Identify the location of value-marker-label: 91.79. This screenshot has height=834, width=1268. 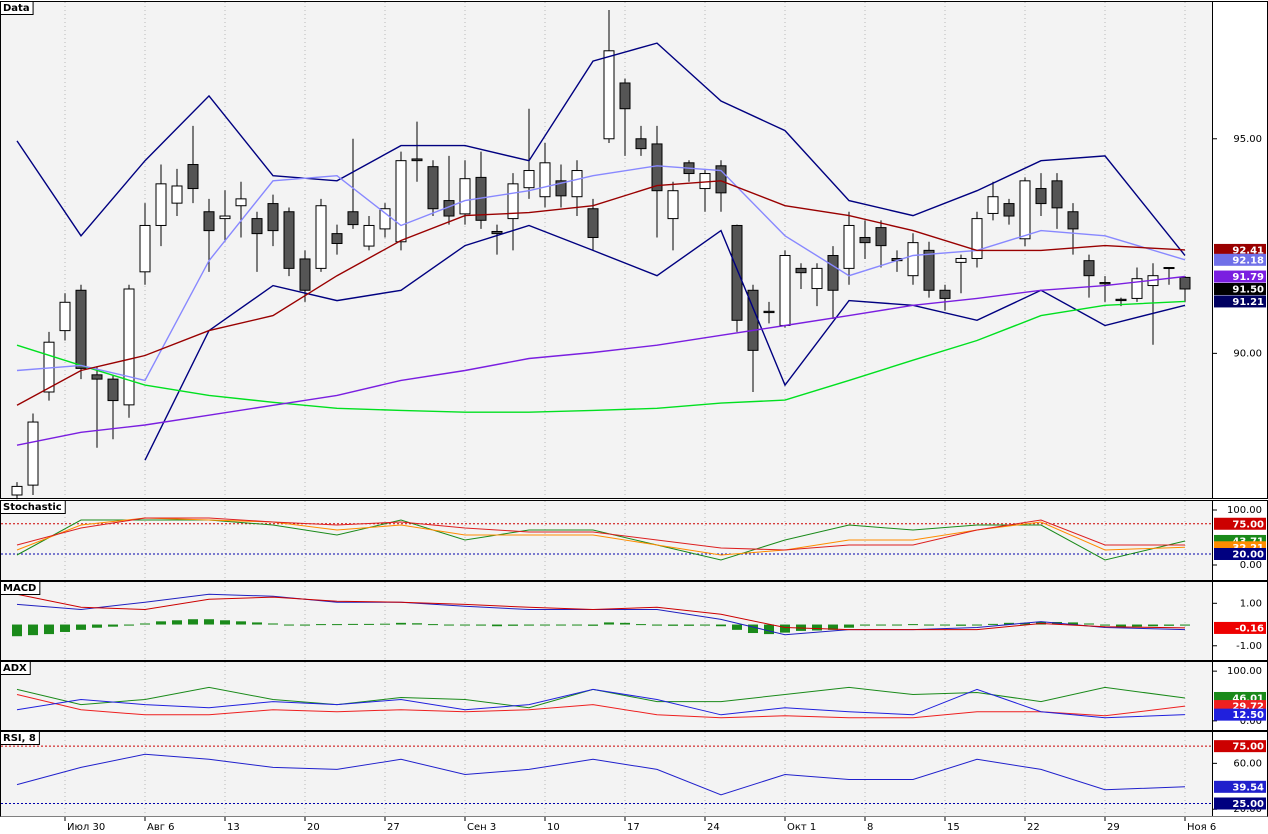
(1248, 277).